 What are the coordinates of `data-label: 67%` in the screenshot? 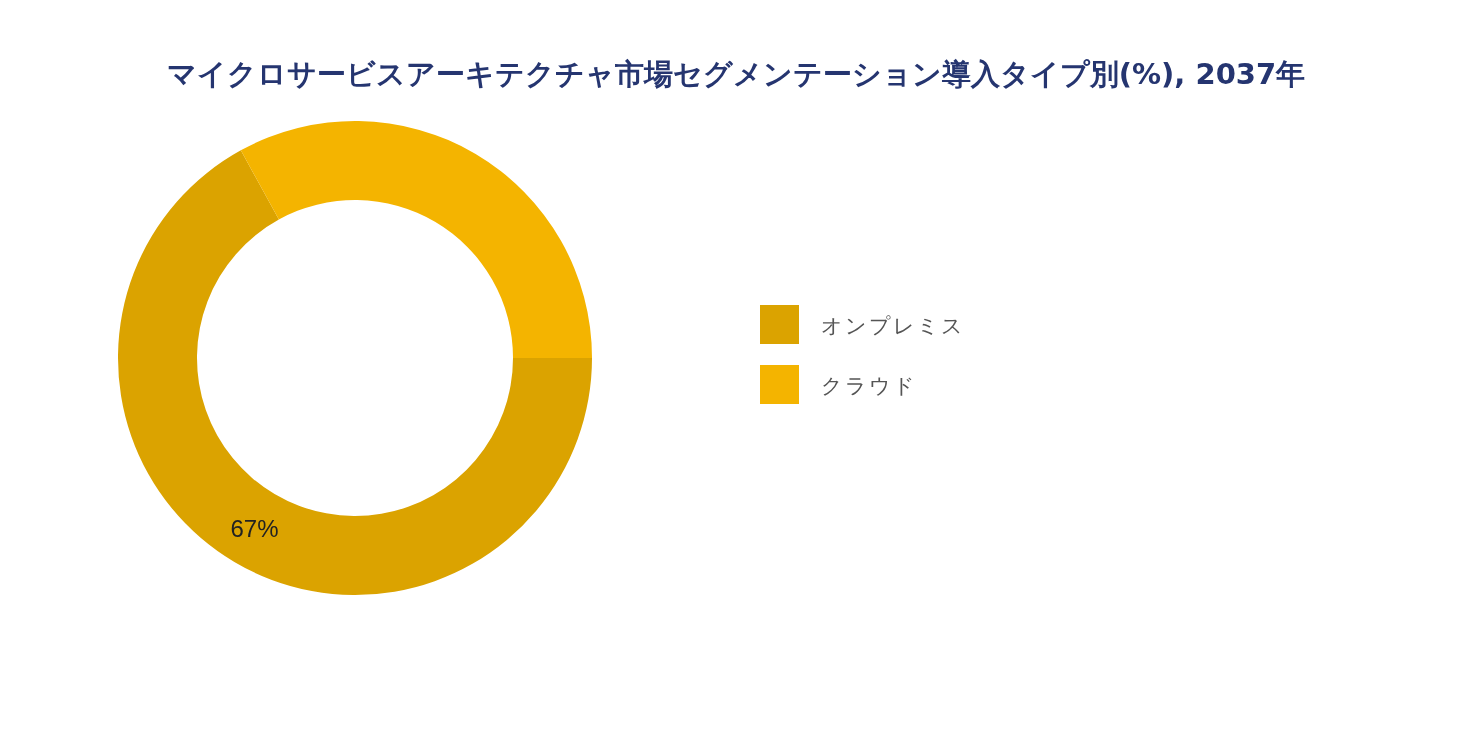 It's located at (254, 528).